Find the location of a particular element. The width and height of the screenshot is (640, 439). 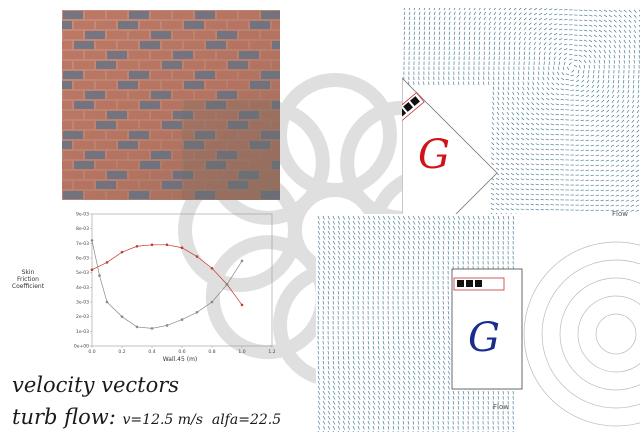

caption-turb-flow: turb flow: v=12.5 m/s alfa=22.5 is located at coordinates (146, 417).